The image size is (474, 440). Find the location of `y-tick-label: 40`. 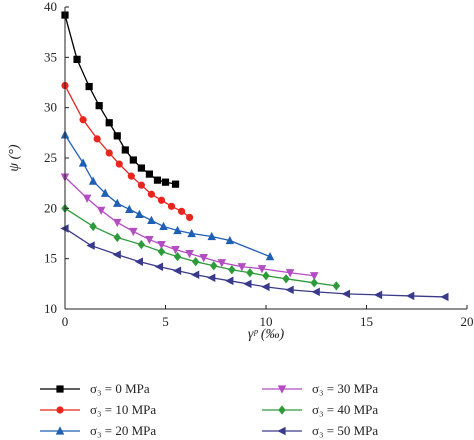

y-tick-label: 40 is located at coordinates (50, 7).